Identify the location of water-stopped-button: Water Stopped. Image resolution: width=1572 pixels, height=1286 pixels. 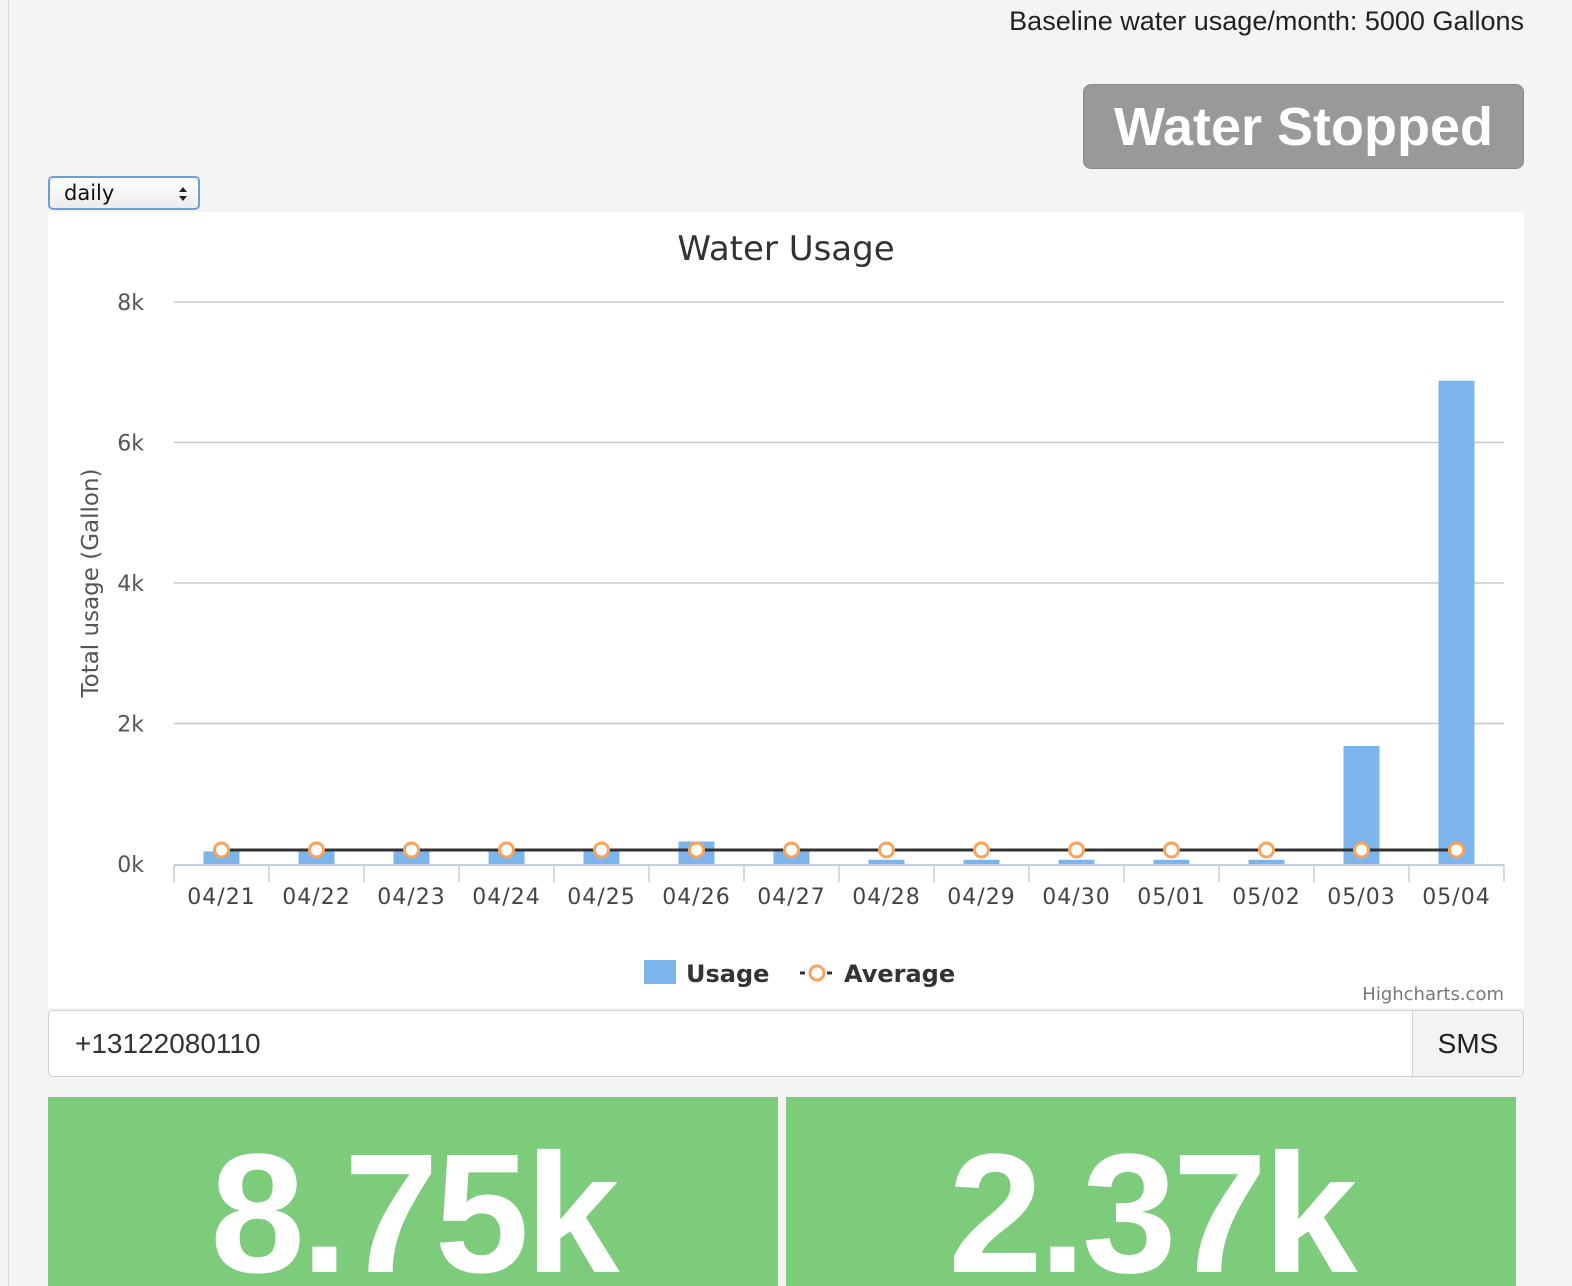
(1303, 126).